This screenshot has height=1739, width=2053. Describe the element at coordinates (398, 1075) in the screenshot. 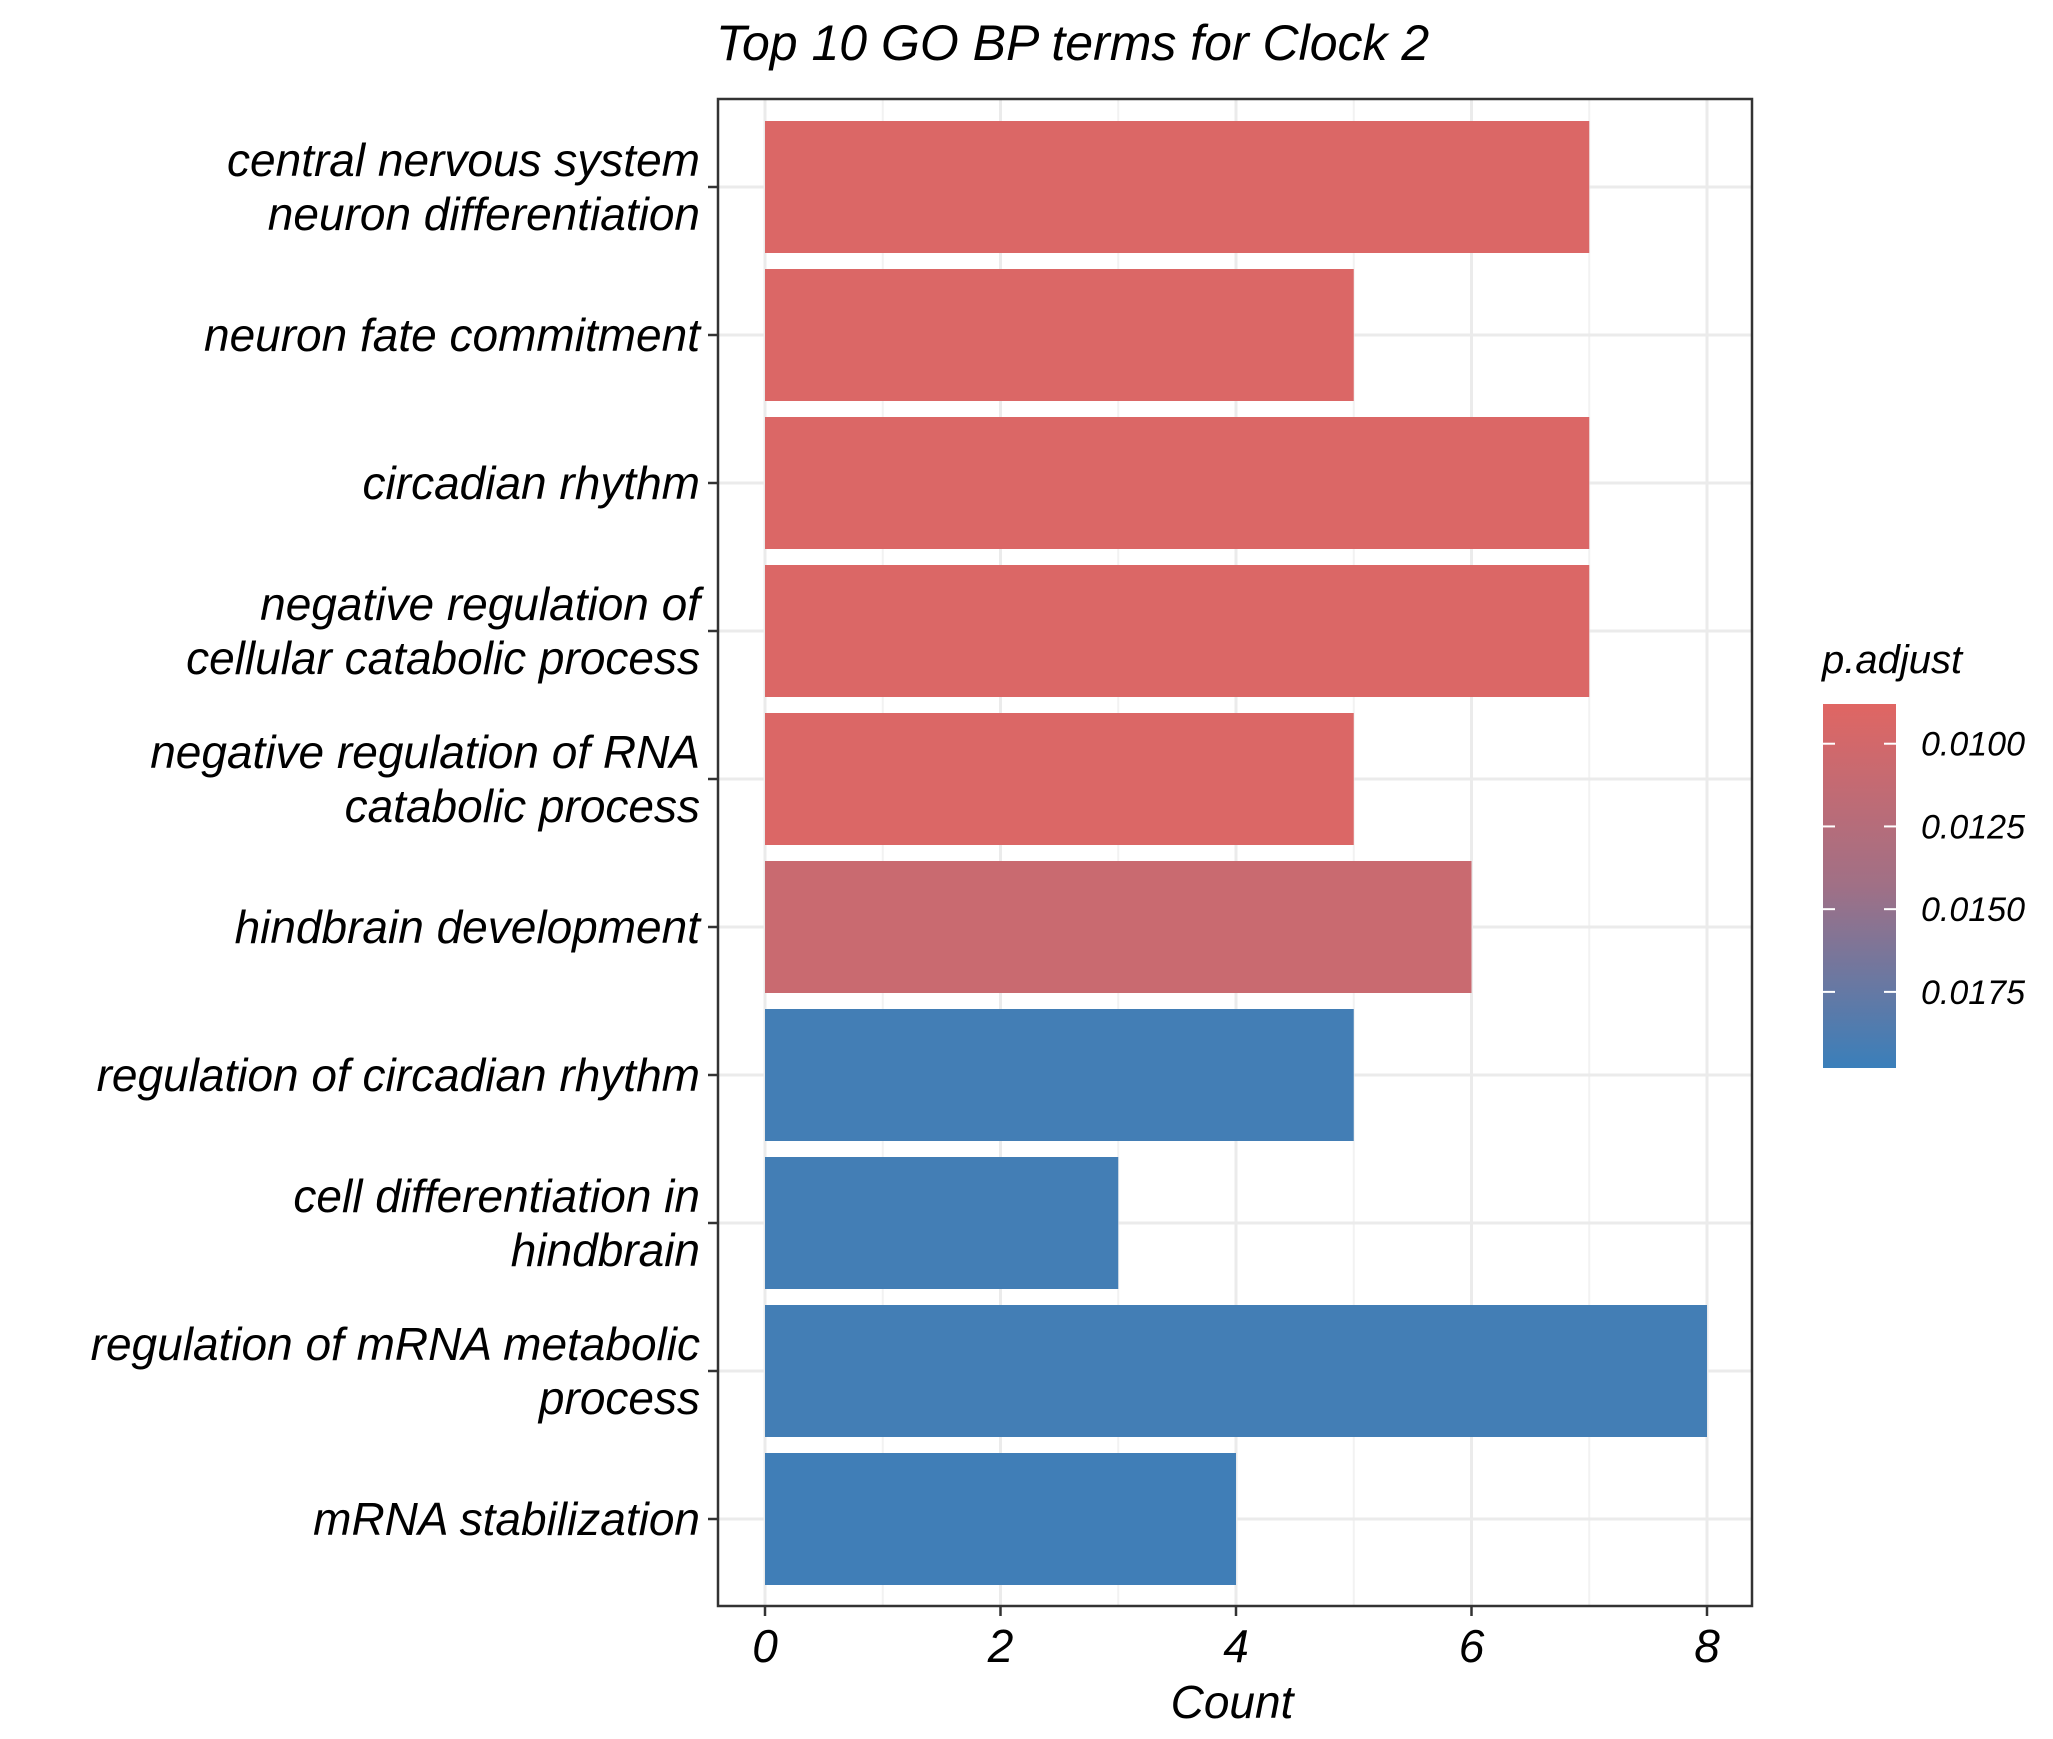

I see `y-tick-label: regulation of circadian rhythm` at that location.